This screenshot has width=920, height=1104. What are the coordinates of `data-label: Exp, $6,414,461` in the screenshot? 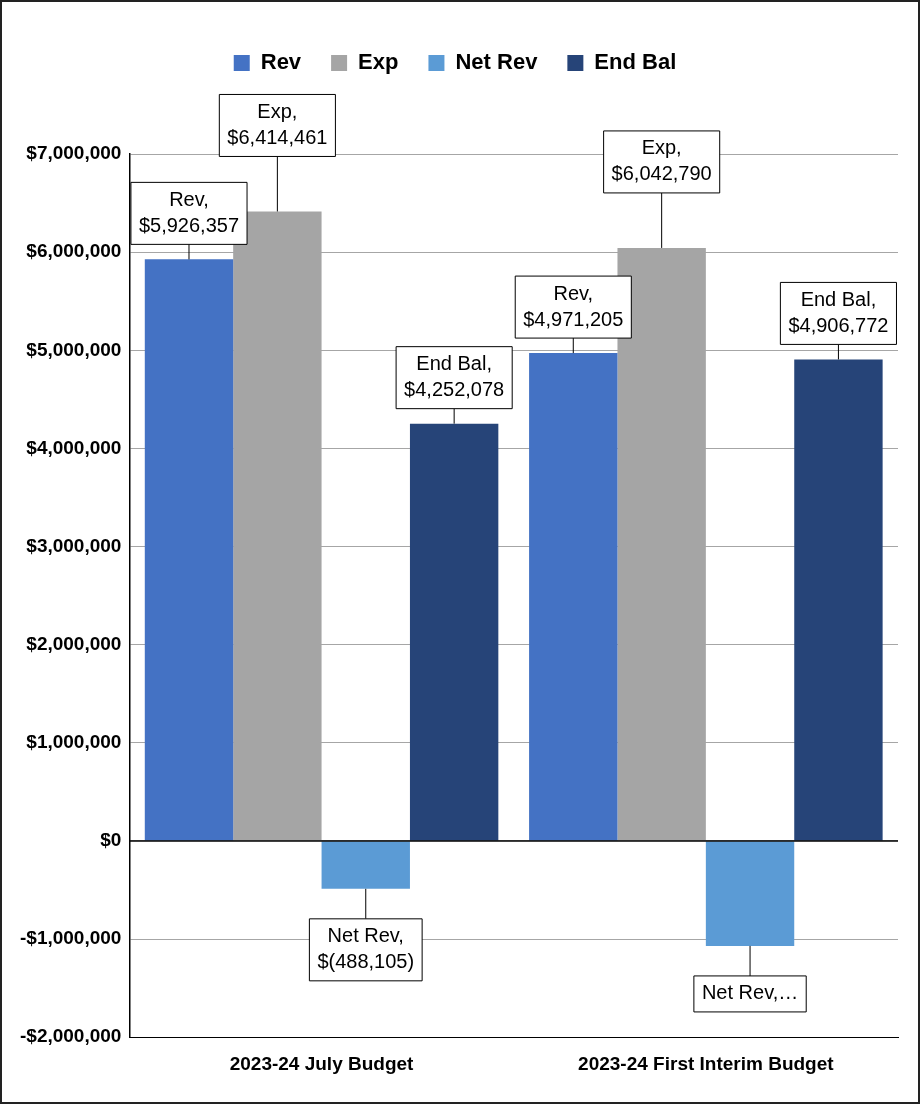 It's located at (277, 123).